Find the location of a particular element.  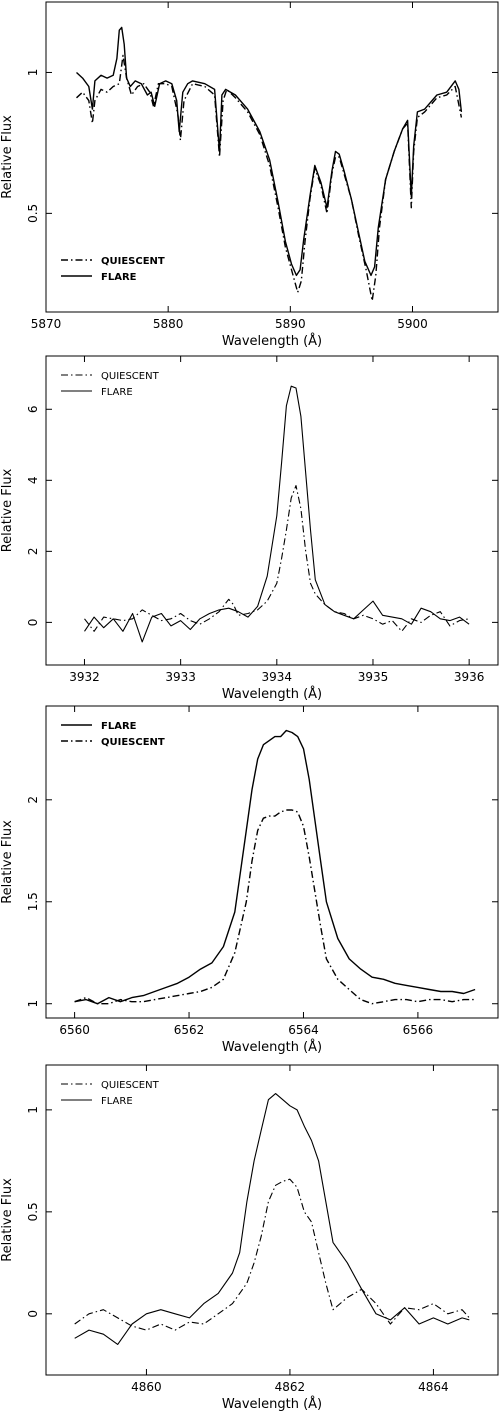

x-tick-label: 4862 is located at coordinates (290, 1387).